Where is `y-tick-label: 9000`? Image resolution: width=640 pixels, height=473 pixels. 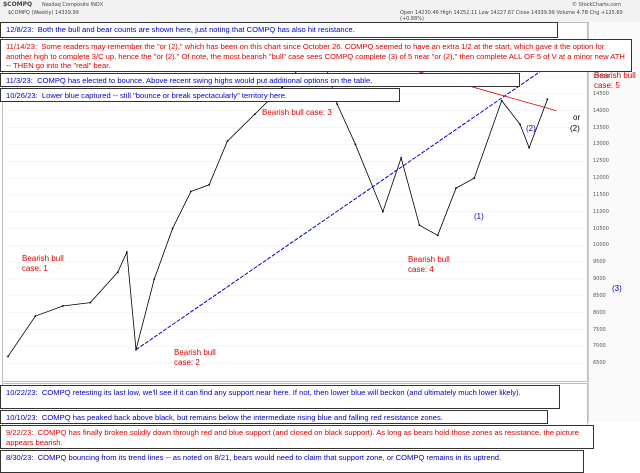 y-tick-label: 9000 is located at coordinates (599, 279).